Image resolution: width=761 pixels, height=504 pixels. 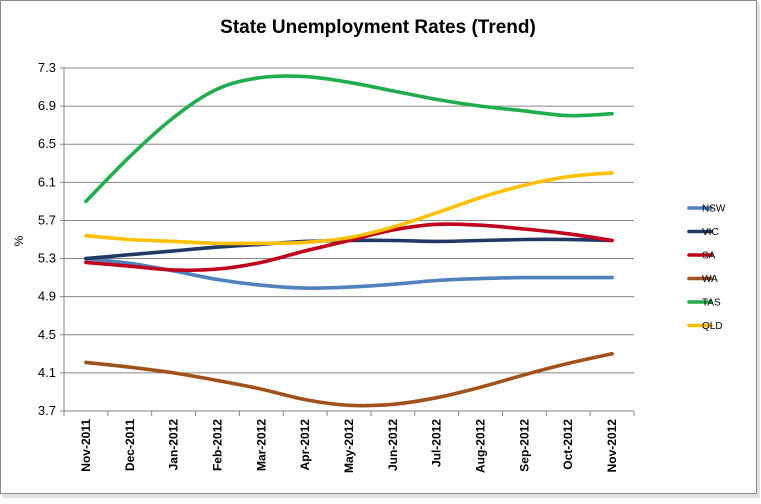 I want to click on series-line-wa, so click(x=349, y=380).